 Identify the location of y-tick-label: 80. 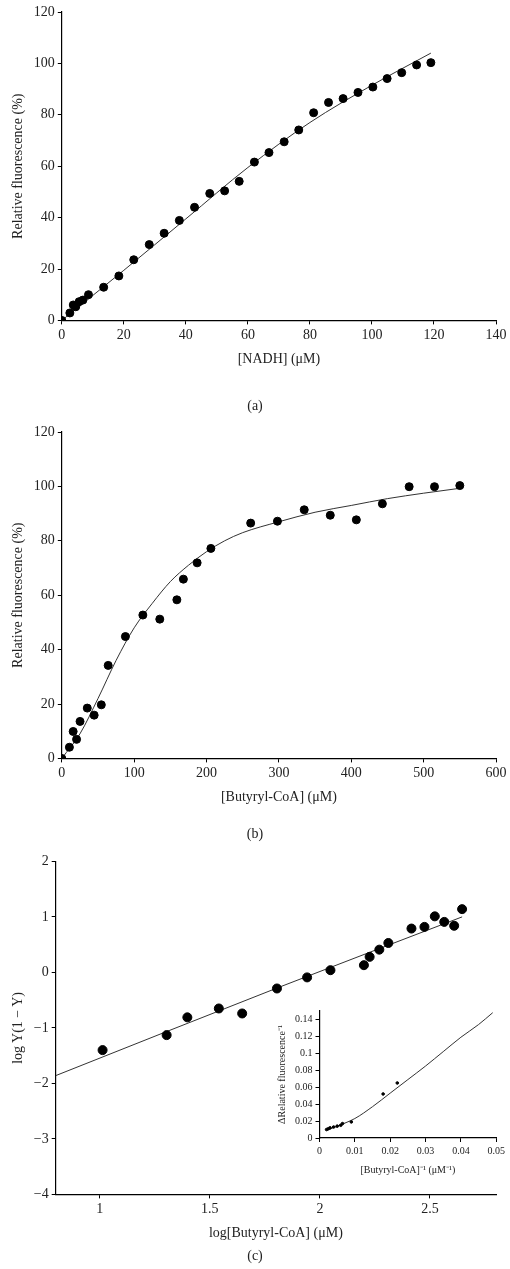
(47, 540).